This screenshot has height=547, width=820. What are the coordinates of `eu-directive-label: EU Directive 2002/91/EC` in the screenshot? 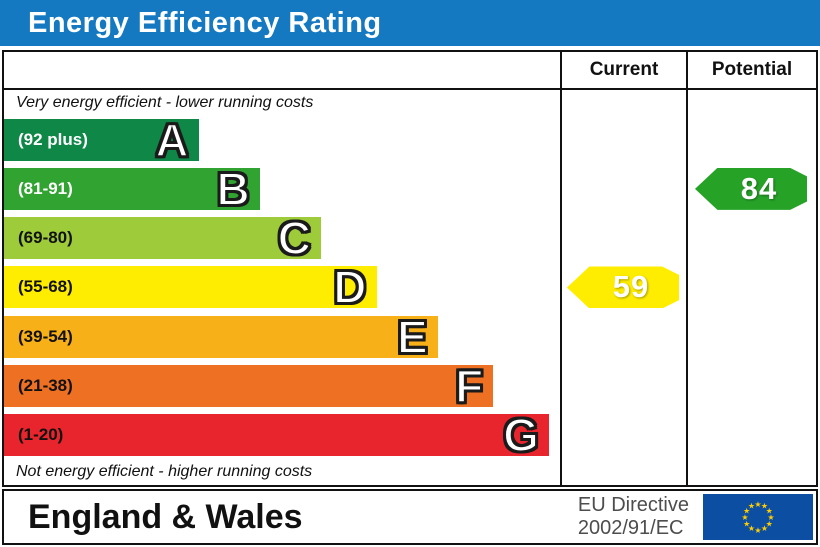 It's located at (633, 517).